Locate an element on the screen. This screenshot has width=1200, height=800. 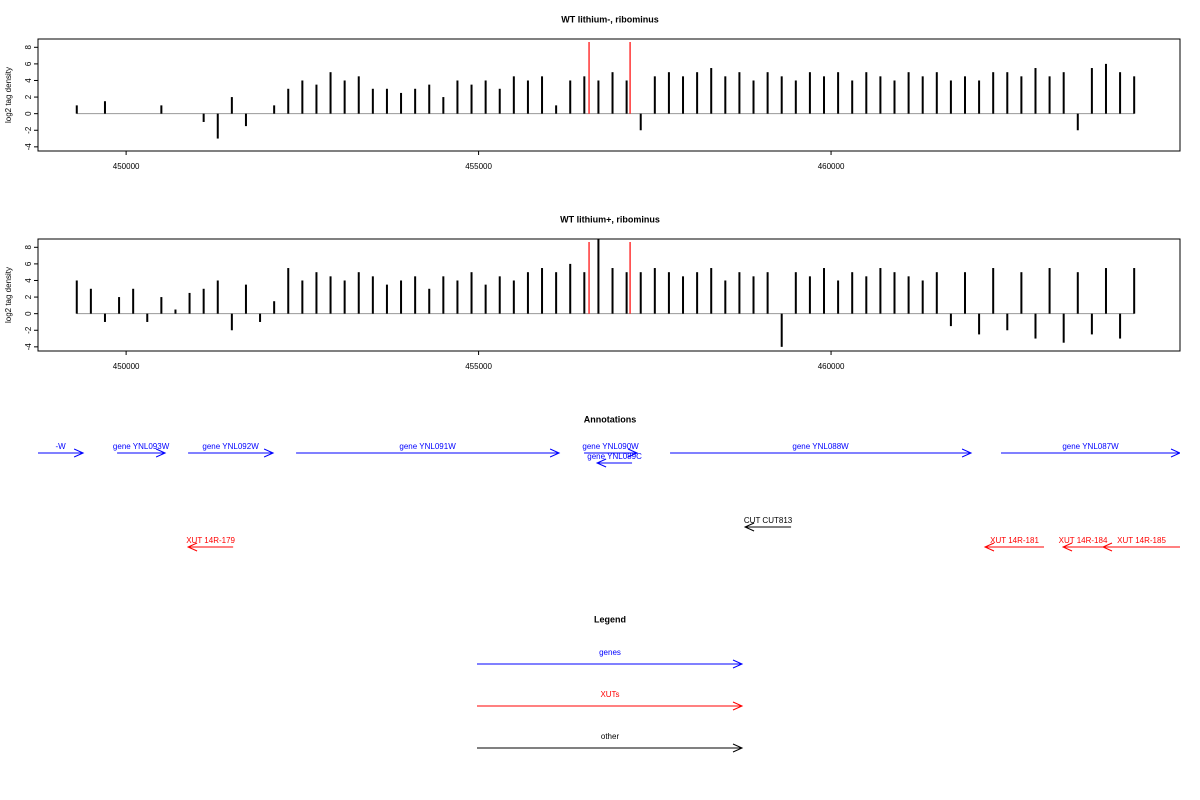
feature-label: gene YNL087W is located at coordinates (1090, 446).